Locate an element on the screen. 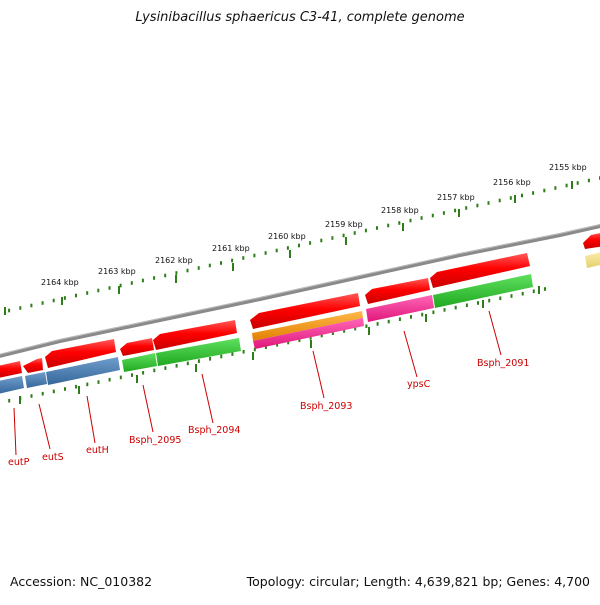 The width and height of the screenshot is (600, 605). gene-label: eutS is located at coordinates (53, 457).